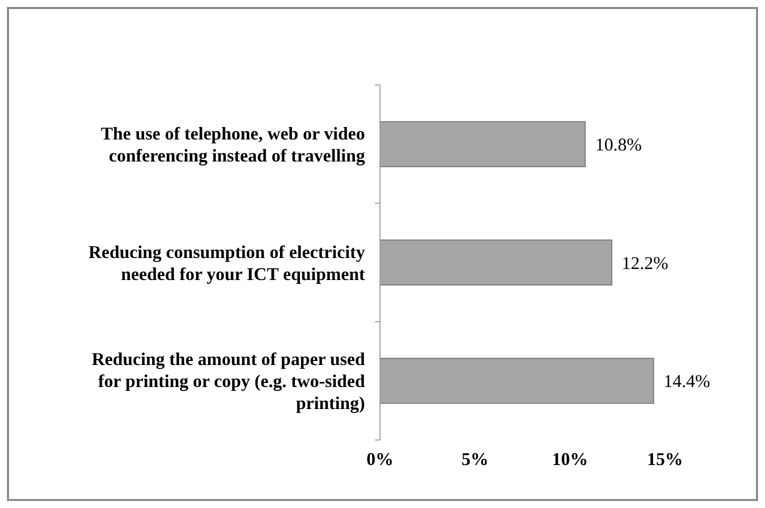 The width and height of the screenshot is (765, 508). I want to click on y-tick-label: Reducing consumption of electricity needed for your ICT equipment, so click(227, 263).